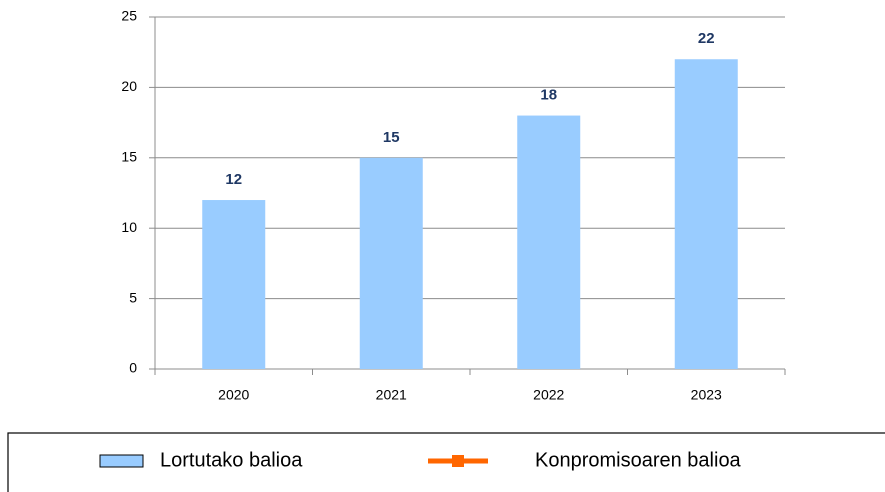  Describe the element at coordinates (133, 297) in the screenshot. I see `y-tick-label: 5` at that location.